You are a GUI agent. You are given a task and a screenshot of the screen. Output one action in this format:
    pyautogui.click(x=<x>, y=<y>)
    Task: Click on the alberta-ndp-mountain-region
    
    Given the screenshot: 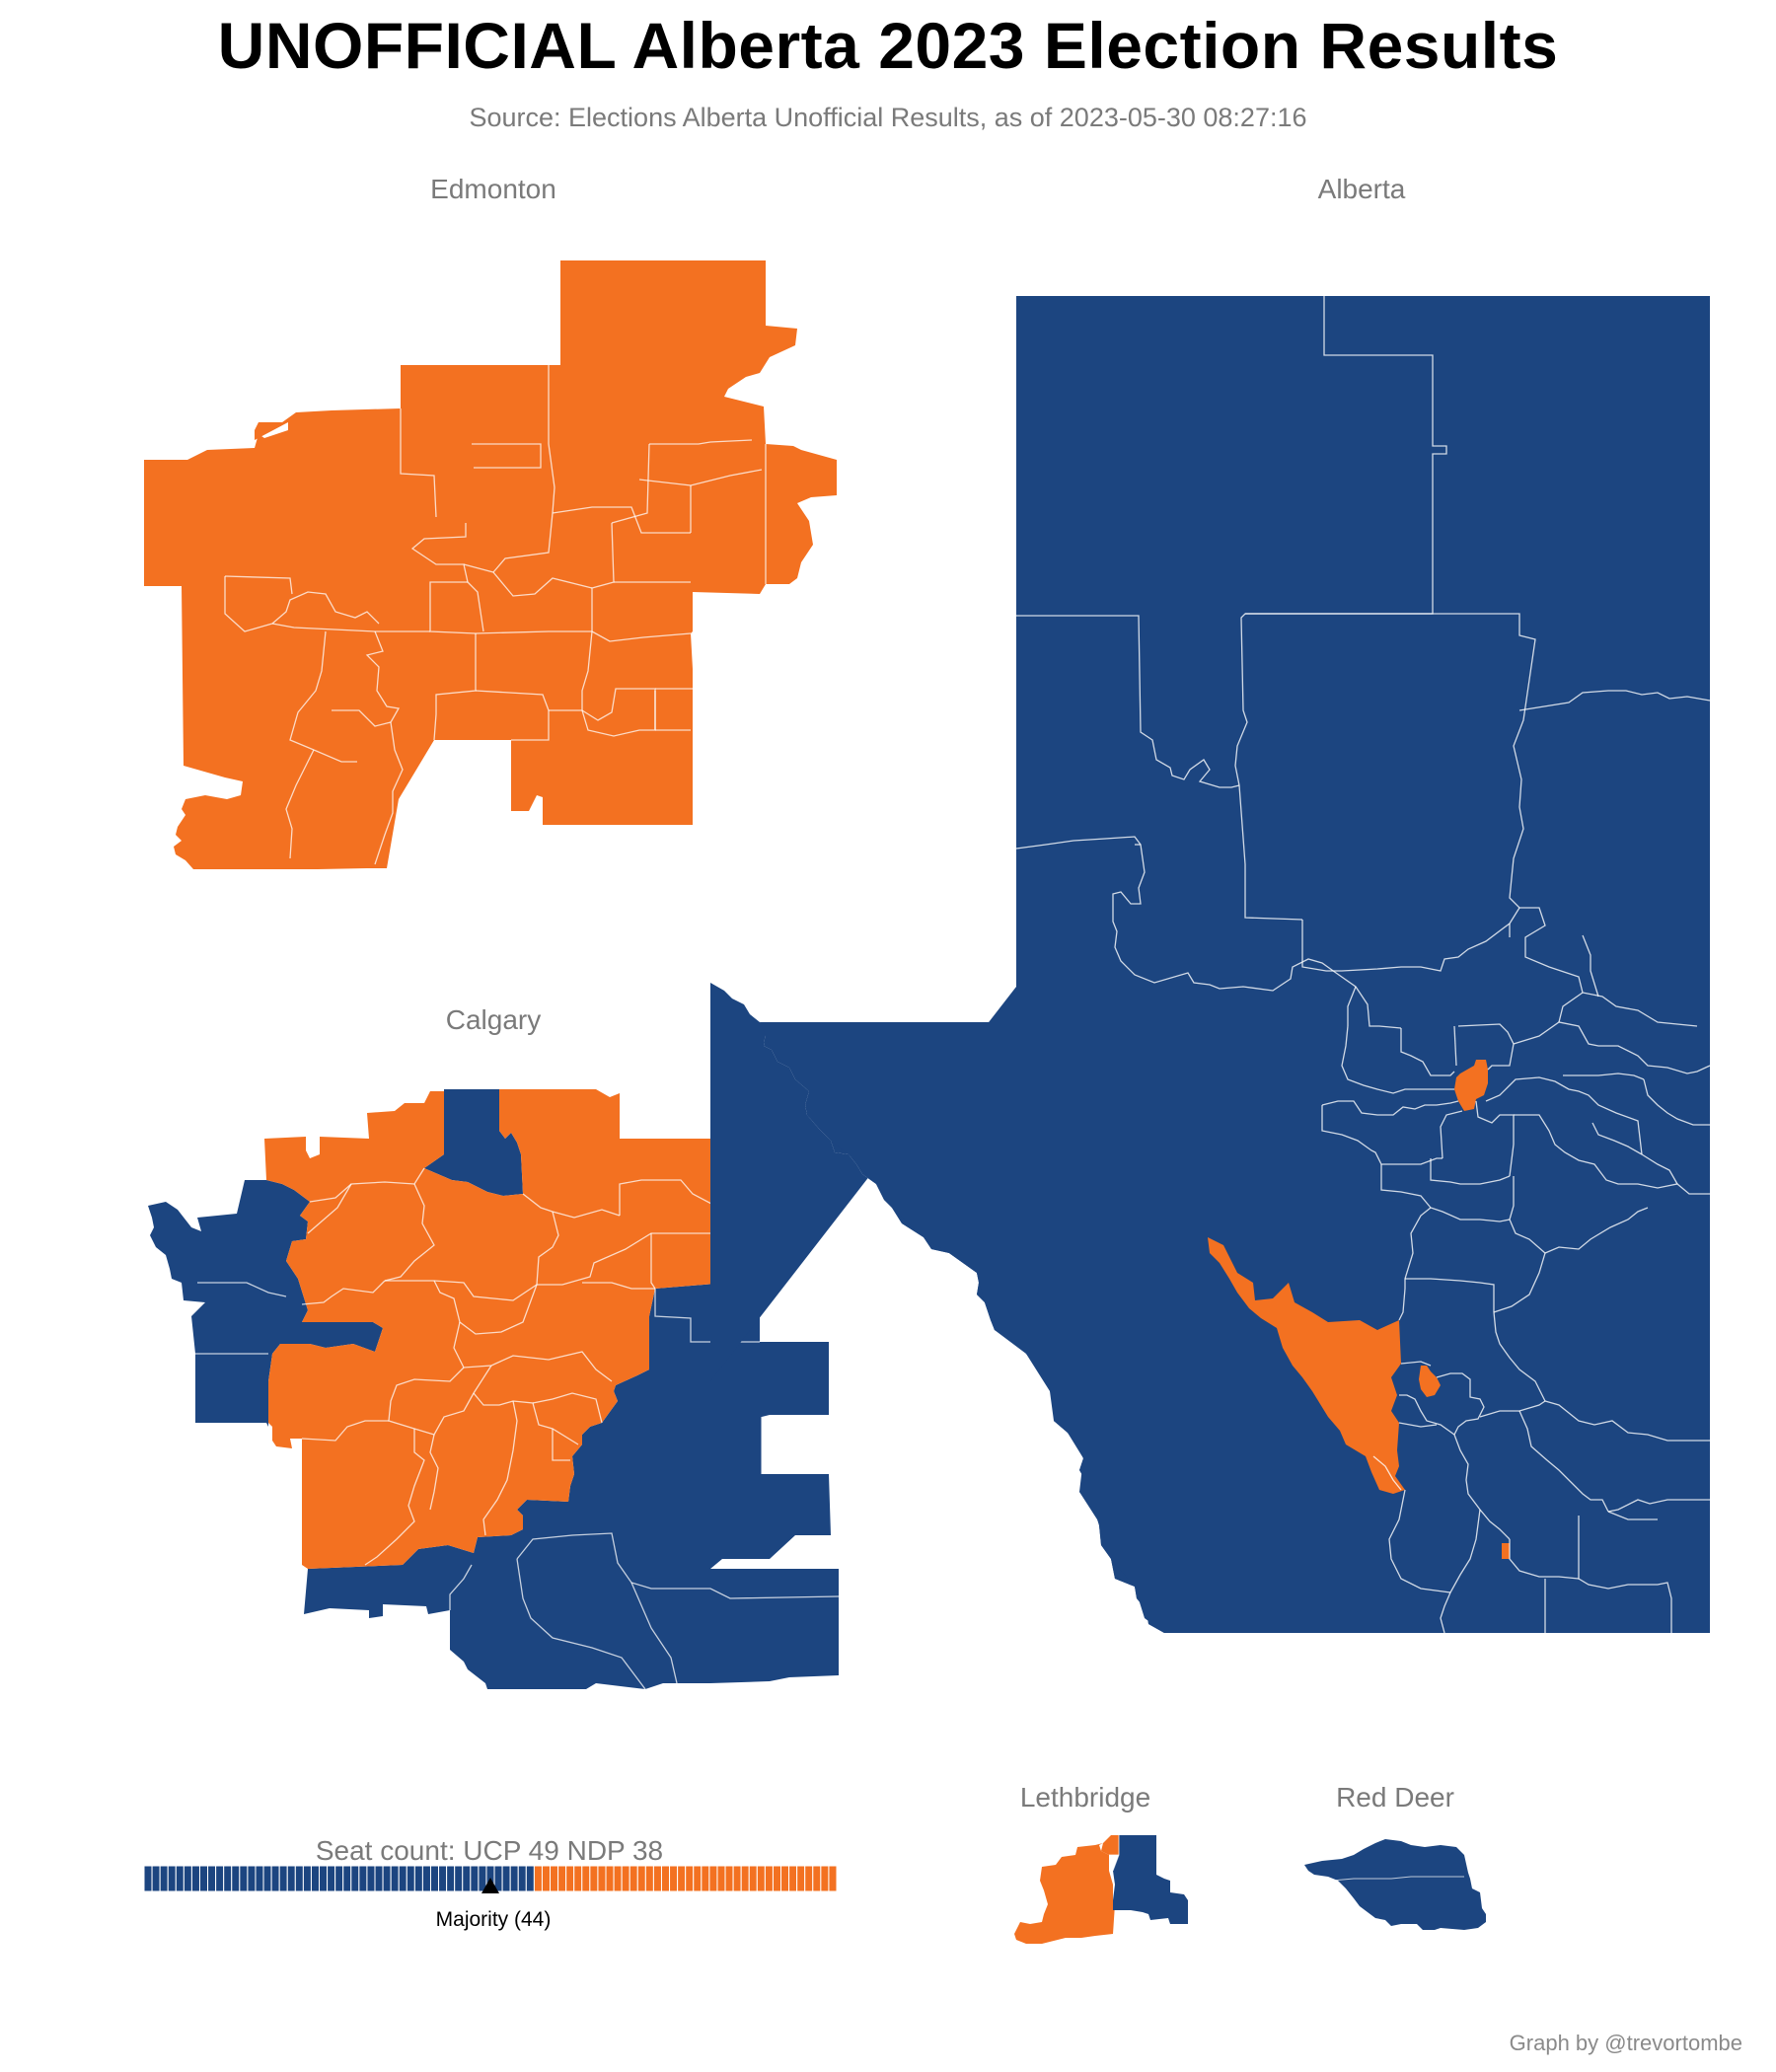 What is the action you would take?
    pyautogui.click(x=1306, y=1365)
    